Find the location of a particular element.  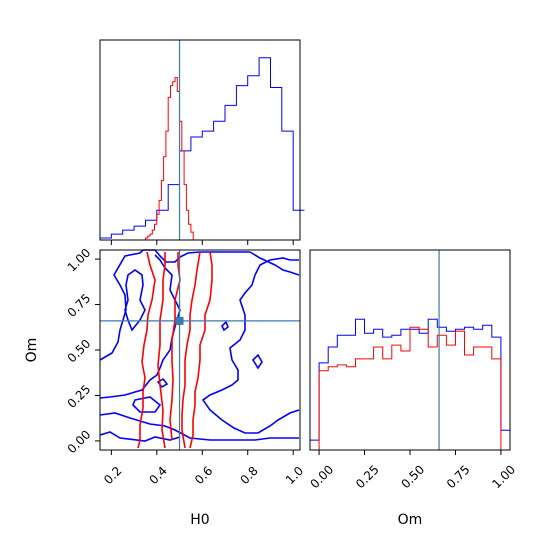

joint-y-axis-label: Om is located at coordinates (32, 350).